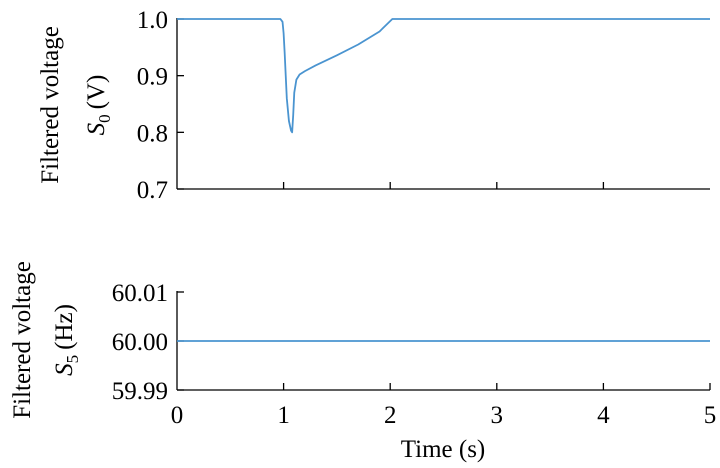  Describe the element at coordinates (603, 415) in the screenshot. I see `frequency-xtick-label: 4` at that location.